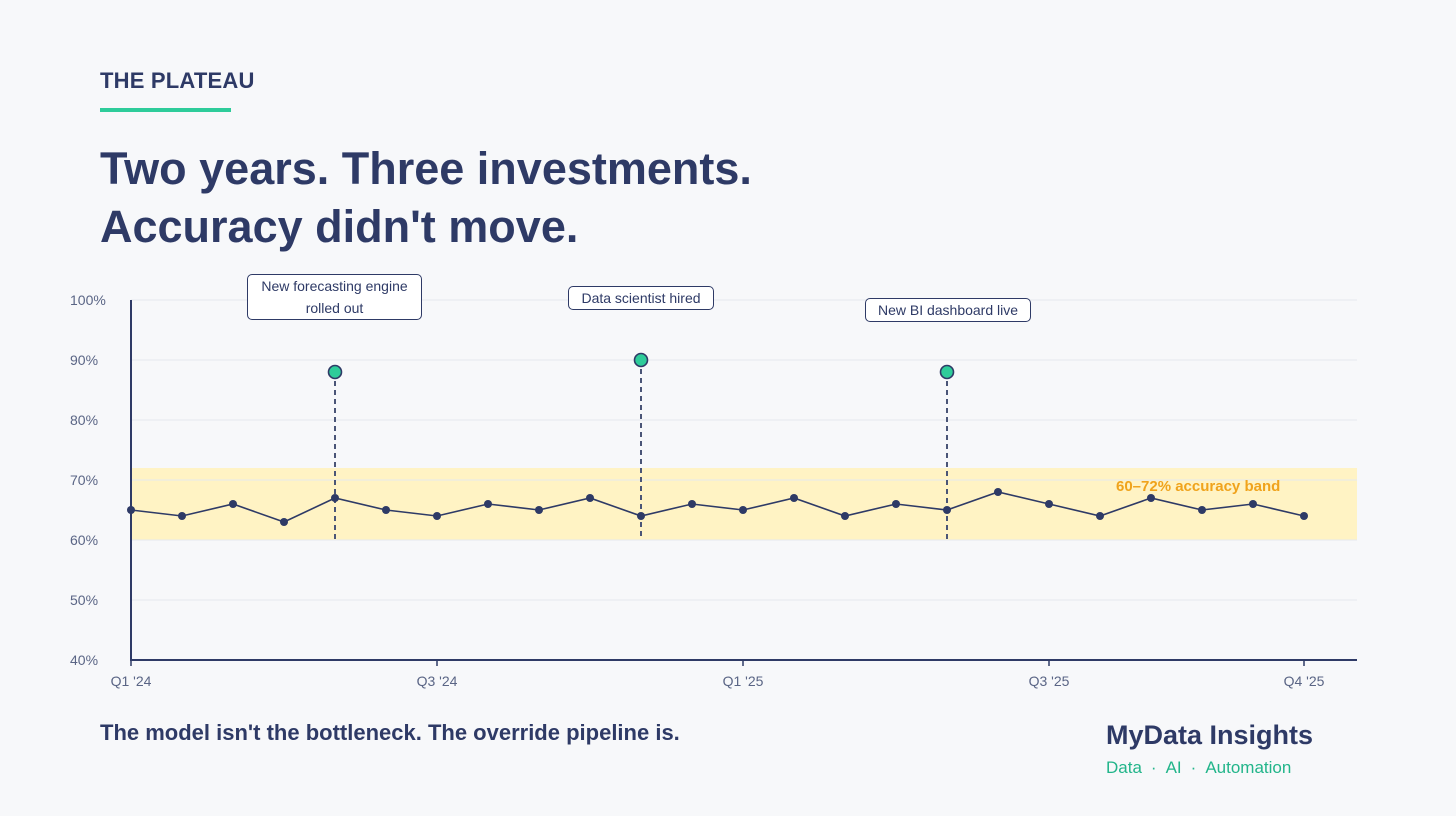  I want to click on x-tick-label: Q1 '25, so click(743, 681).